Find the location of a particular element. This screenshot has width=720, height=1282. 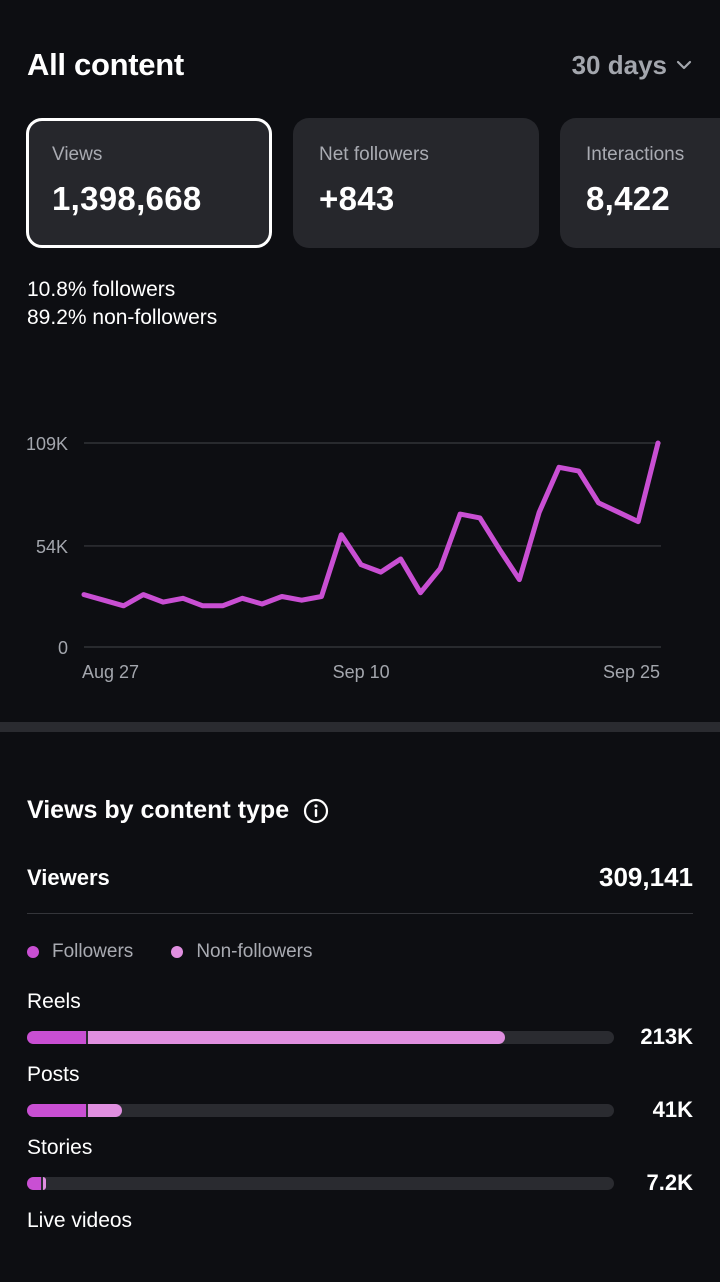

date-range-label: 30 days is located at coordinates (619, 64).